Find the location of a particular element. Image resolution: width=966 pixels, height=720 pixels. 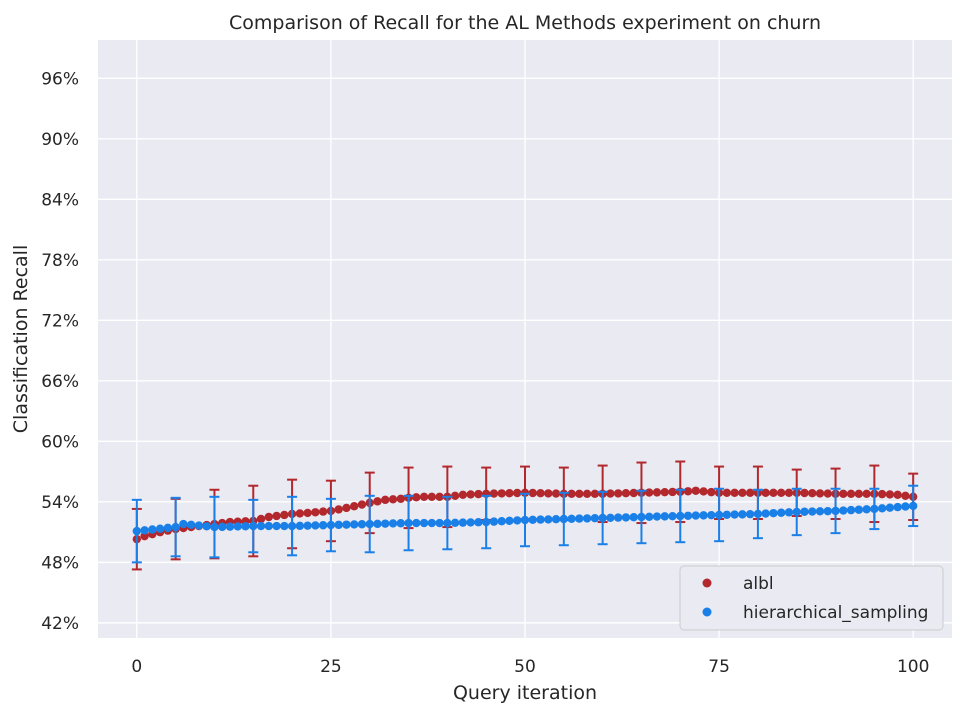

x-tick-label: 0 is located at coordinates (136, 667).